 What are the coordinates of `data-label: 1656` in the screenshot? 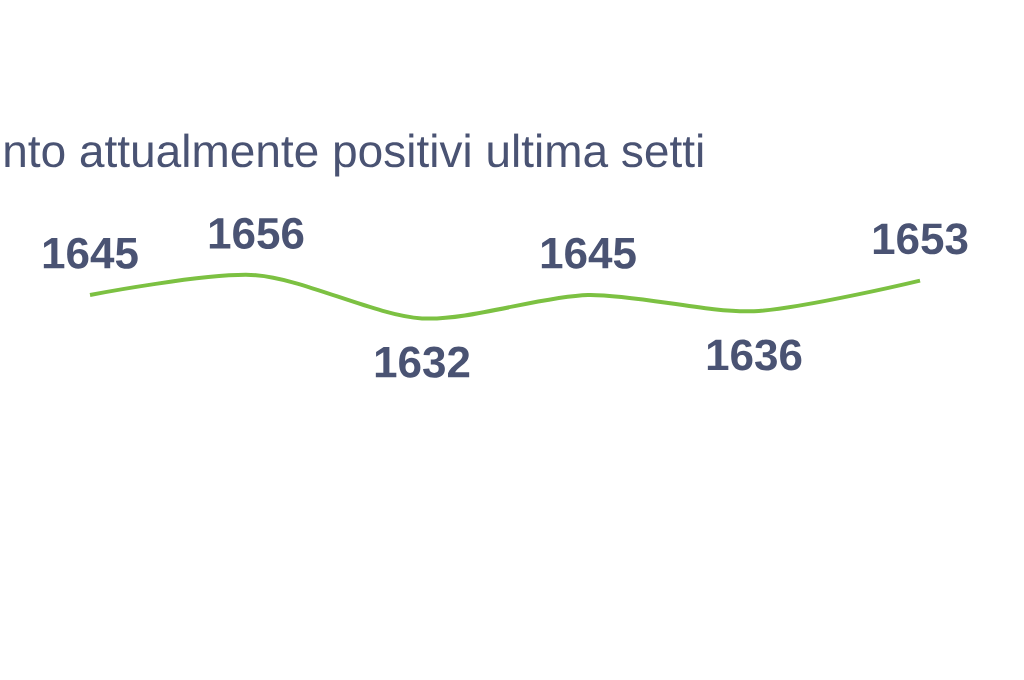 It's located at (256, 233).